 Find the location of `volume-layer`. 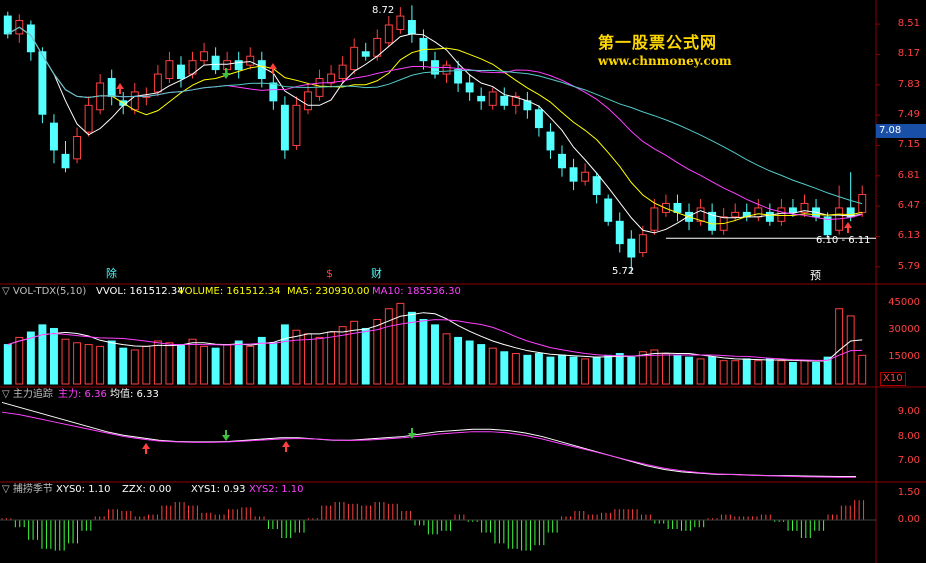

volume-layer is located at coordinates (435, 343).